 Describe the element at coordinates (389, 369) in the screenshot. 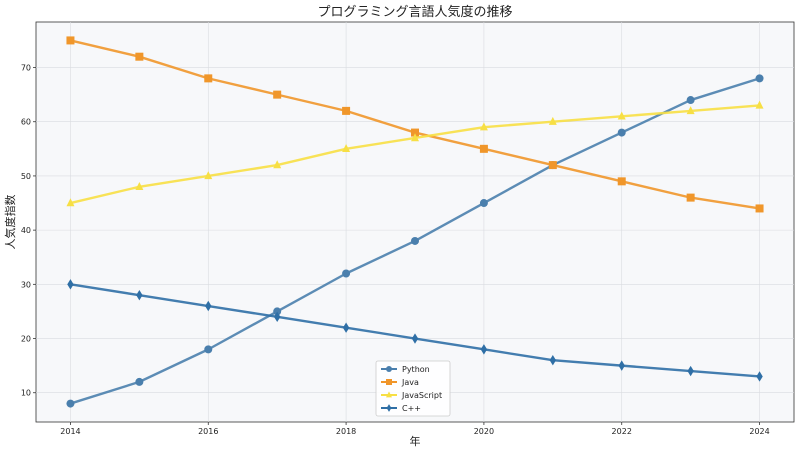

I see `legend-marker-python` at that location.